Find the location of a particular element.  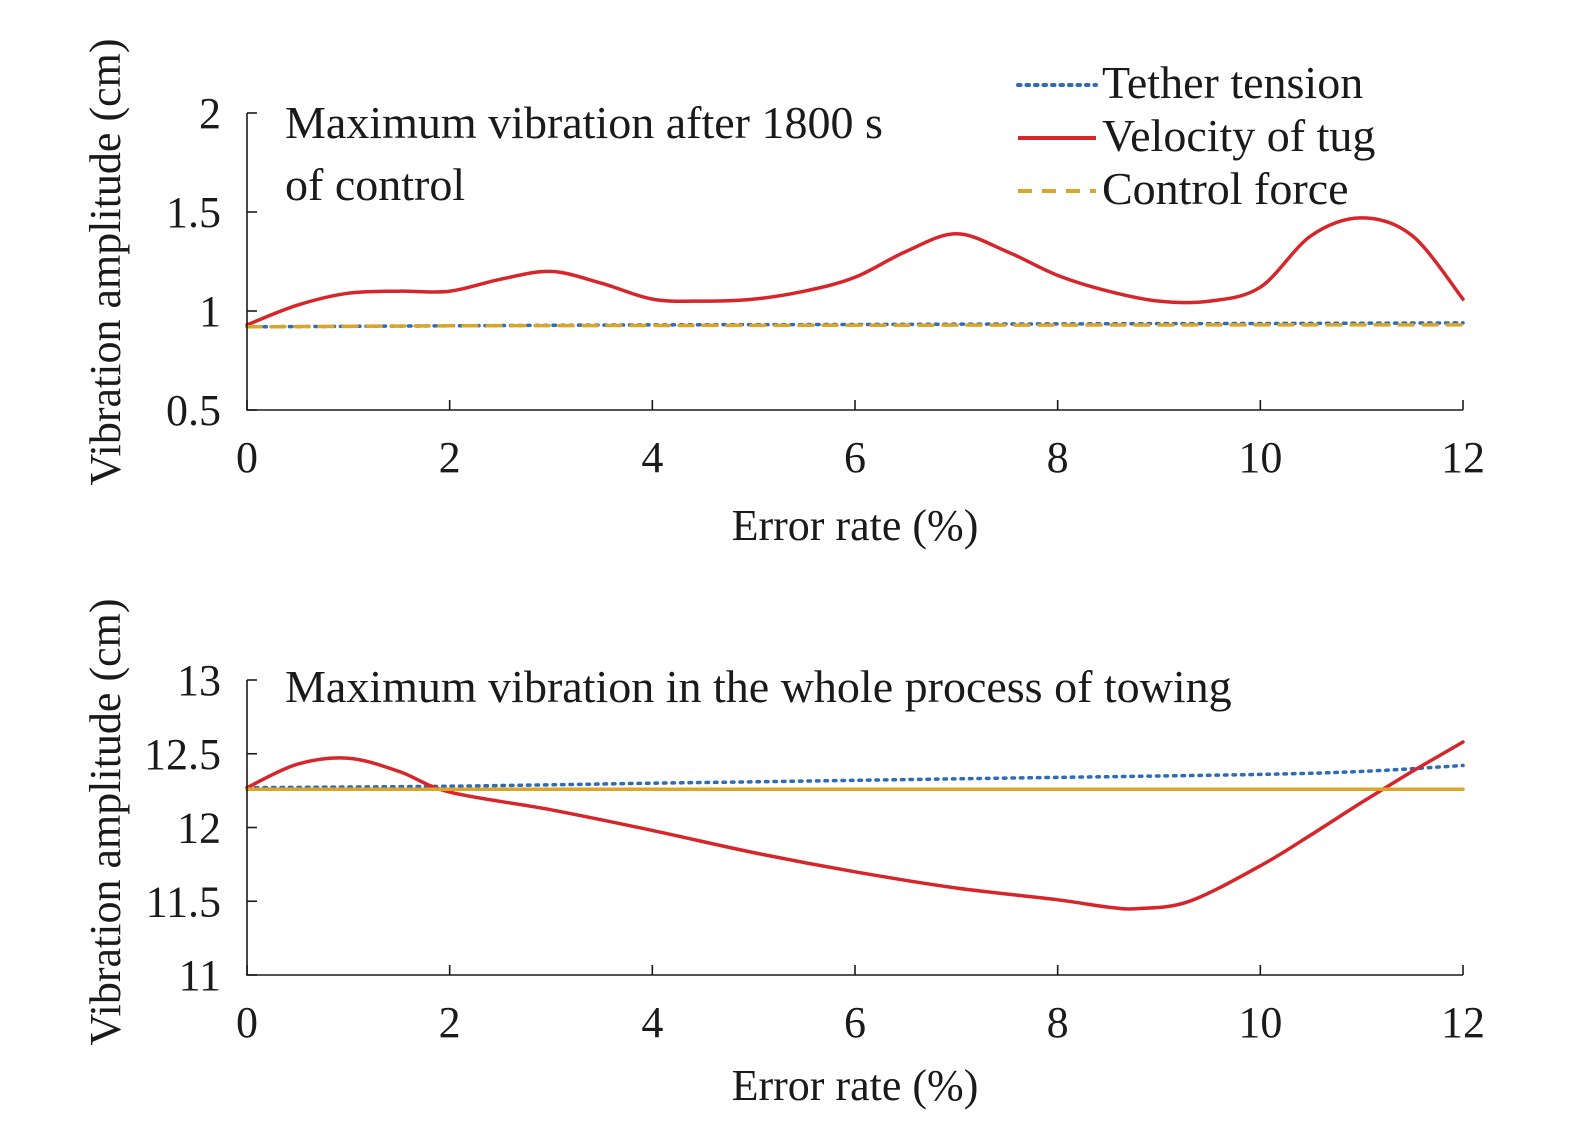

series-line-tether-tension is located at coordinates (855, 776).